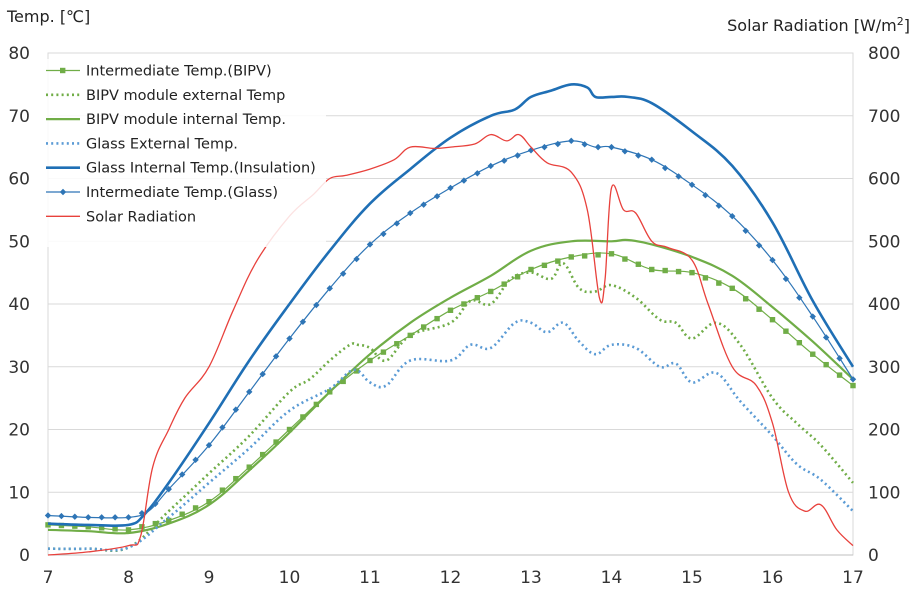  Describe the element at coordinates (185, 96) in the screenshot. I see `legend-label: BIPV module external Temp` at that location.